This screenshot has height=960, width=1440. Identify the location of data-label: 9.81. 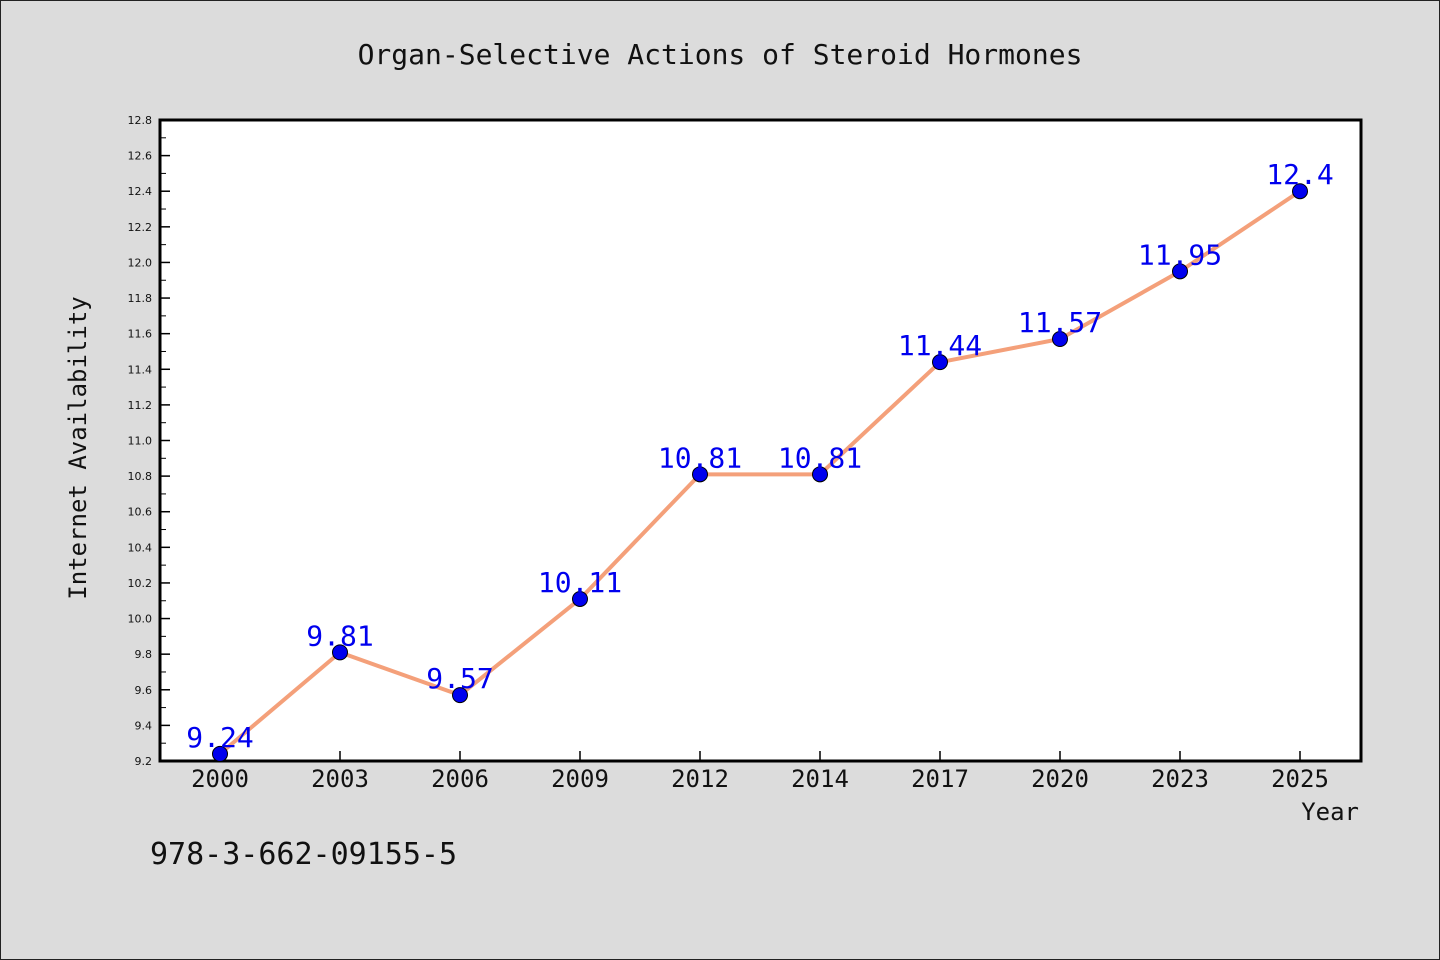
(339, 635).